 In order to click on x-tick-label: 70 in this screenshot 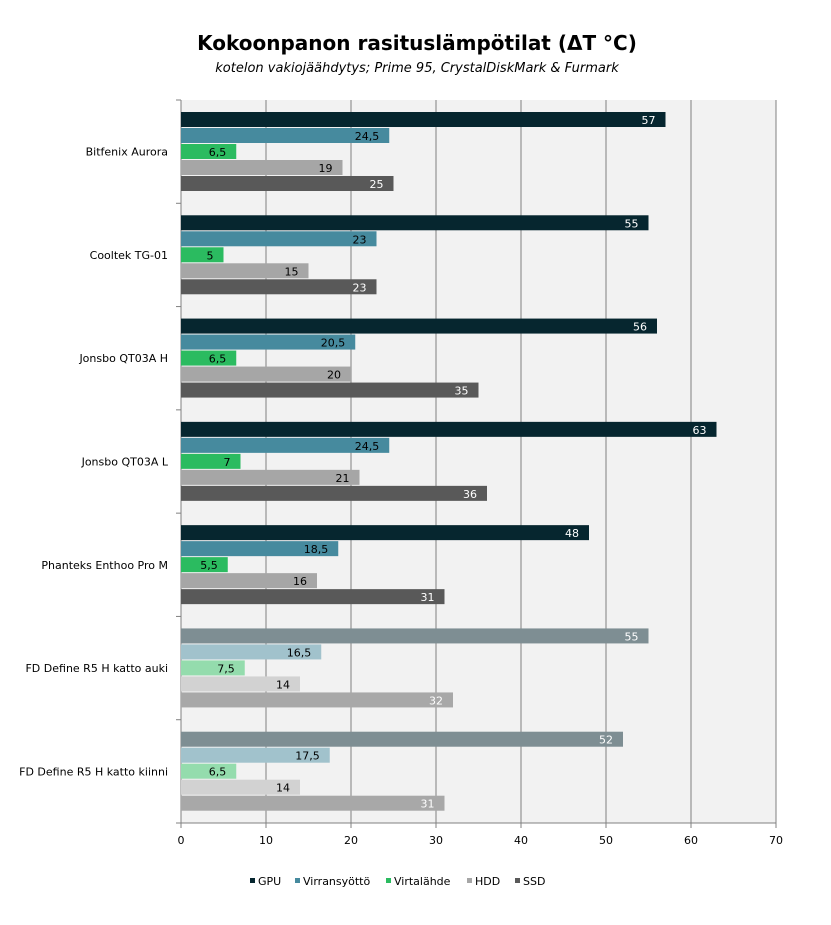, I will do `click(776, 840)`.